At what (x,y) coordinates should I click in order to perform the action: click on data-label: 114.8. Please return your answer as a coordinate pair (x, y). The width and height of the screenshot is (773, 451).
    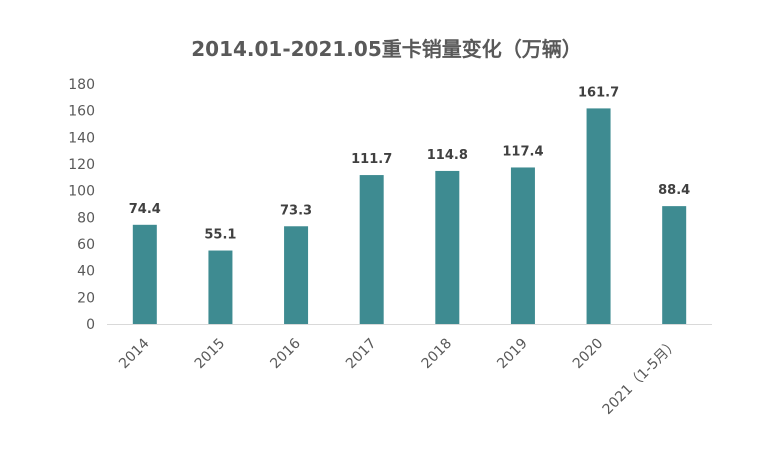
    Looking at the image, I should click on (447, 155).